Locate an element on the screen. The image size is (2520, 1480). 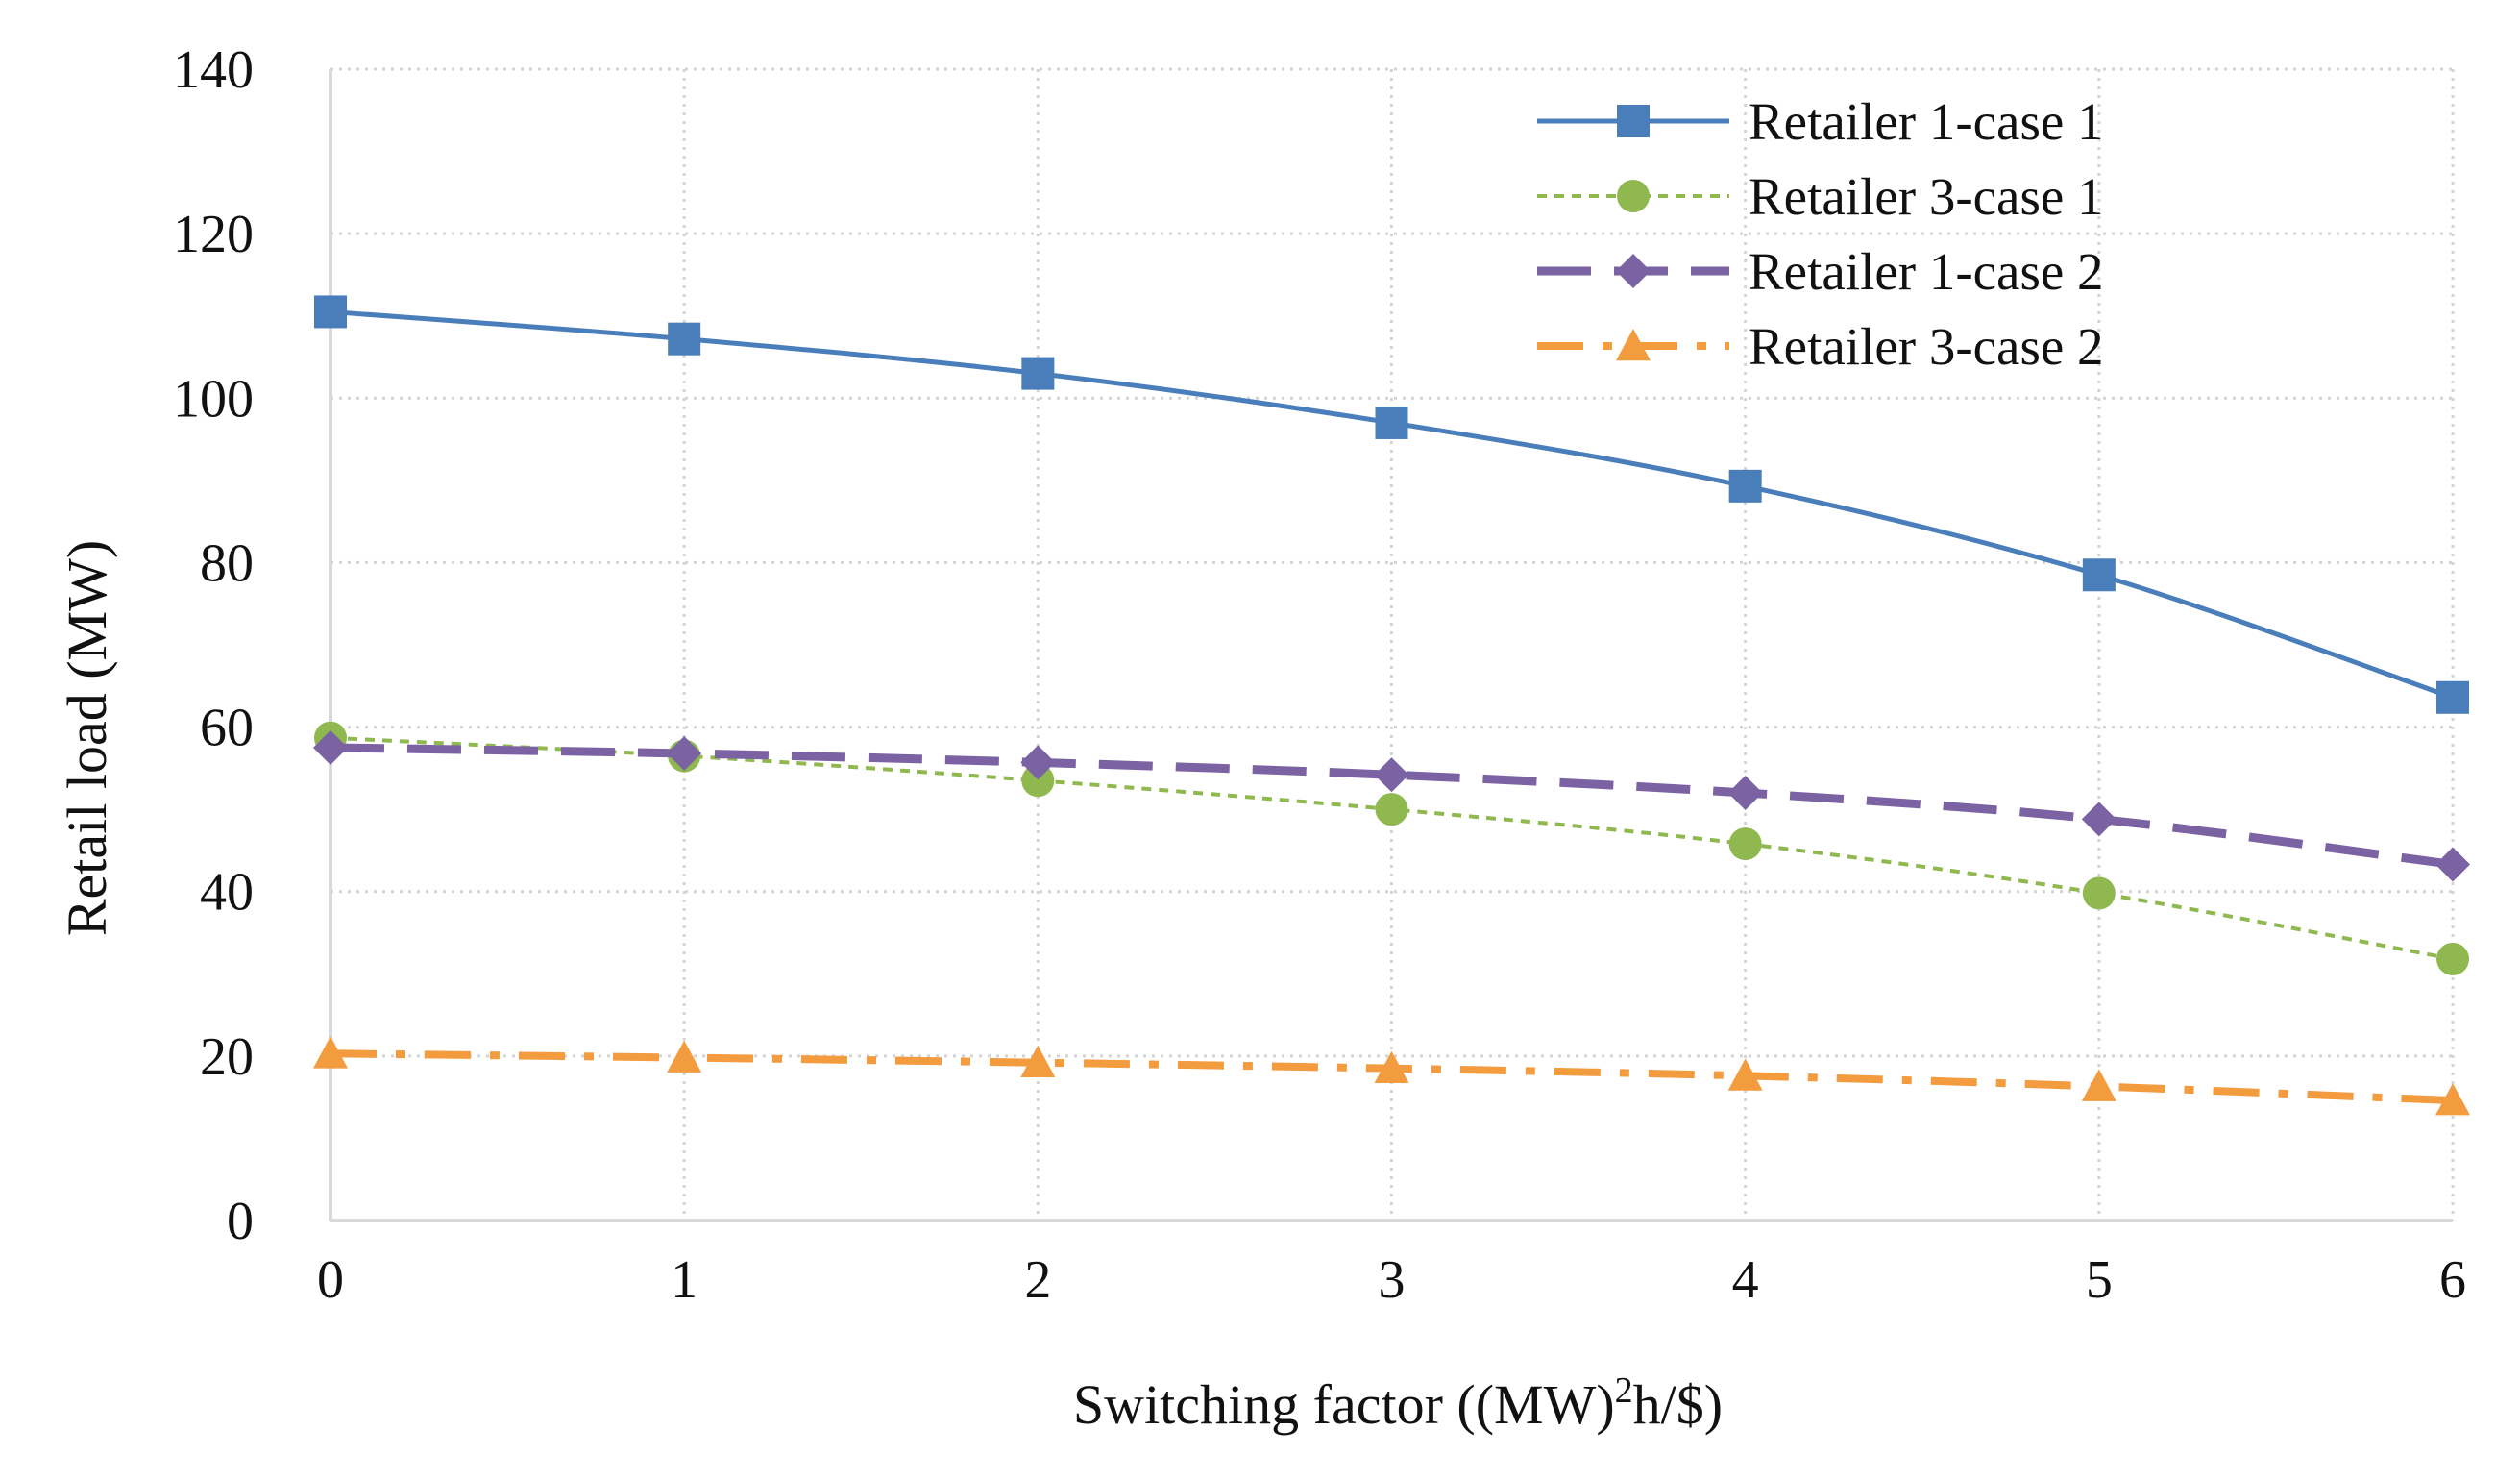
legend-item-retailer-3-case-2: Retailer 3-case 2 is located at coordinates (1821, 346).